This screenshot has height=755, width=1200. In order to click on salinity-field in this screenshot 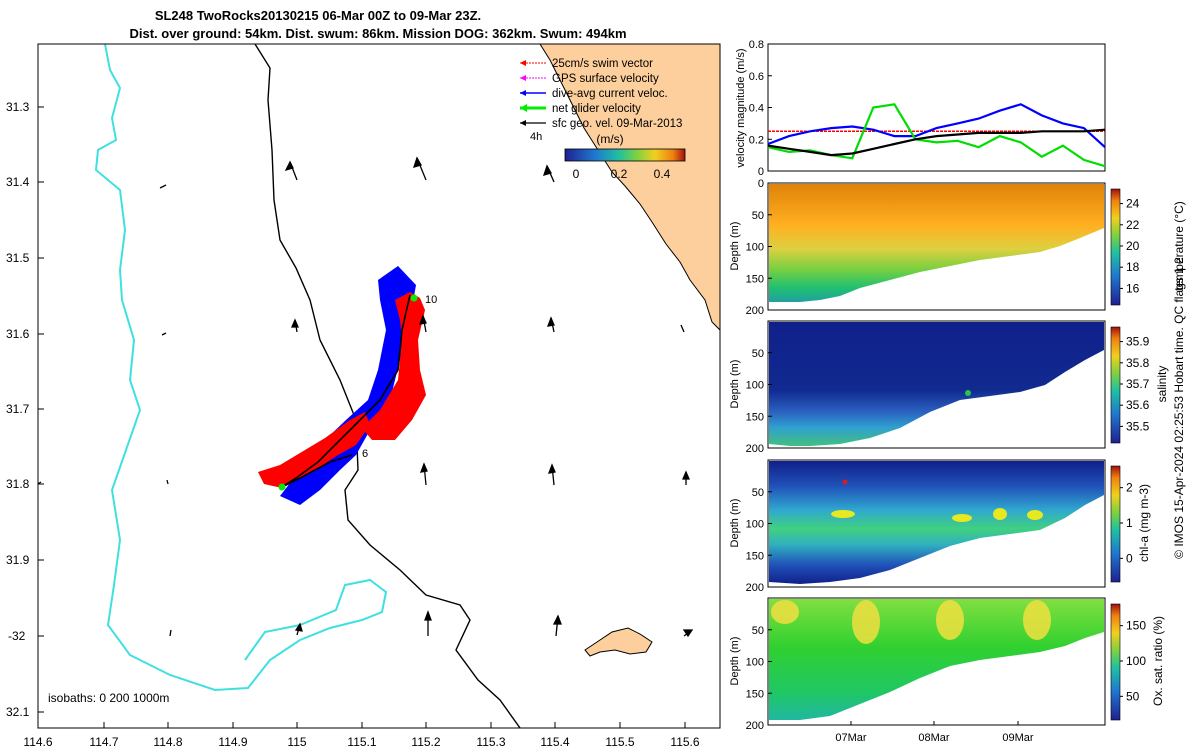, I will do `click(936, 384)`.